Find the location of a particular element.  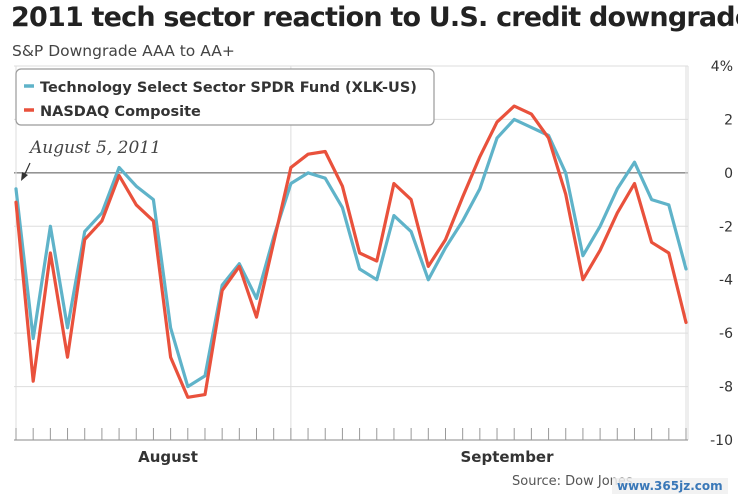

y-tick-label: -10 is located at coordinates (721, 441).